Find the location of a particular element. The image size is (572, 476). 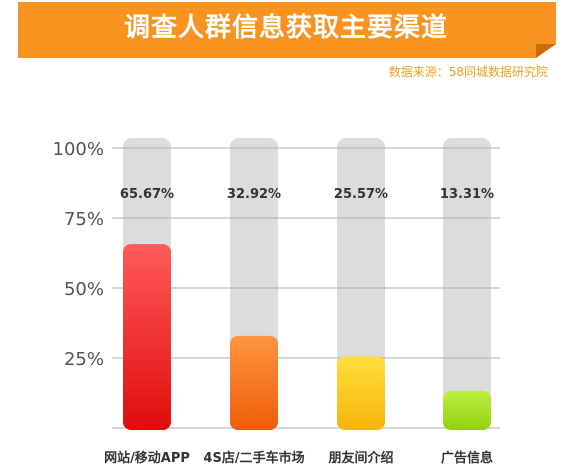

data-label: 65.67% is located at coordinates (147, 194).